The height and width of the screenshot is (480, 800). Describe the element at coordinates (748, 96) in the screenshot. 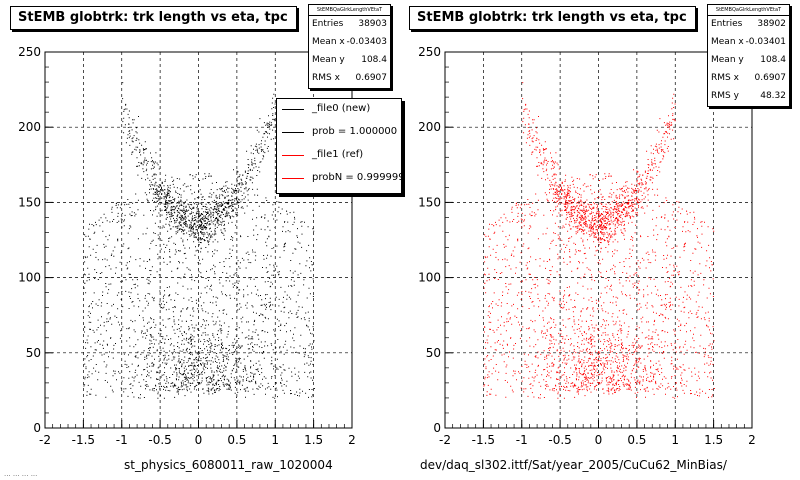

I see `right-stats-rms-y: RMS y 48.32` at that location.